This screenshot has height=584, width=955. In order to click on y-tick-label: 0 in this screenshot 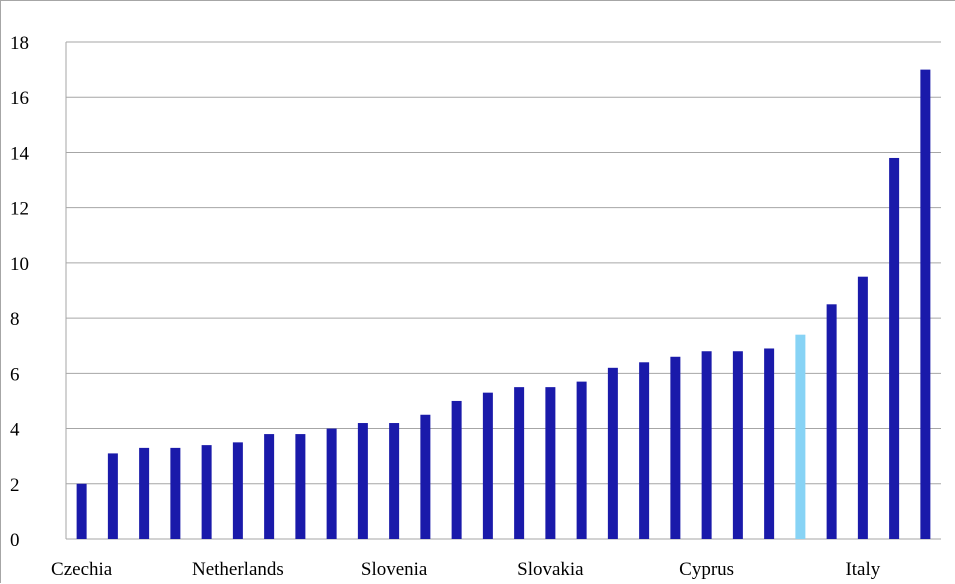, I will do `click(15, 540)`.